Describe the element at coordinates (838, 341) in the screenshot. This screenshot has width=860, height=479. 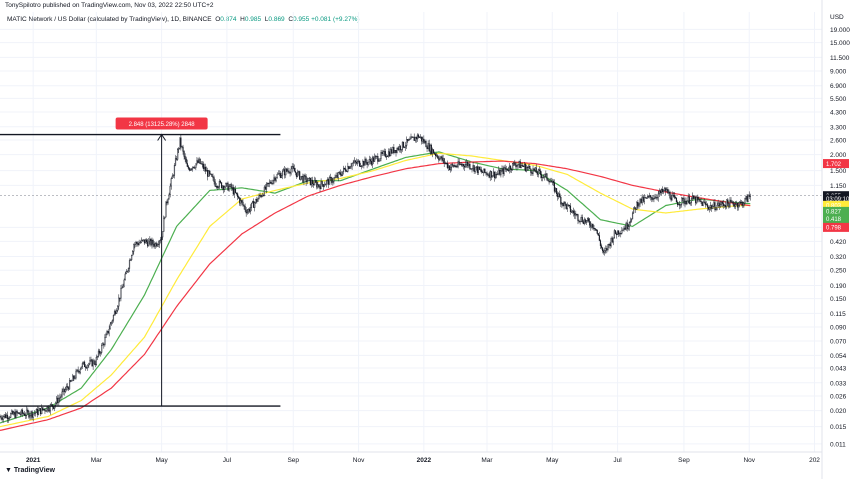
I see `price-tick-label: 0.070` at that location.